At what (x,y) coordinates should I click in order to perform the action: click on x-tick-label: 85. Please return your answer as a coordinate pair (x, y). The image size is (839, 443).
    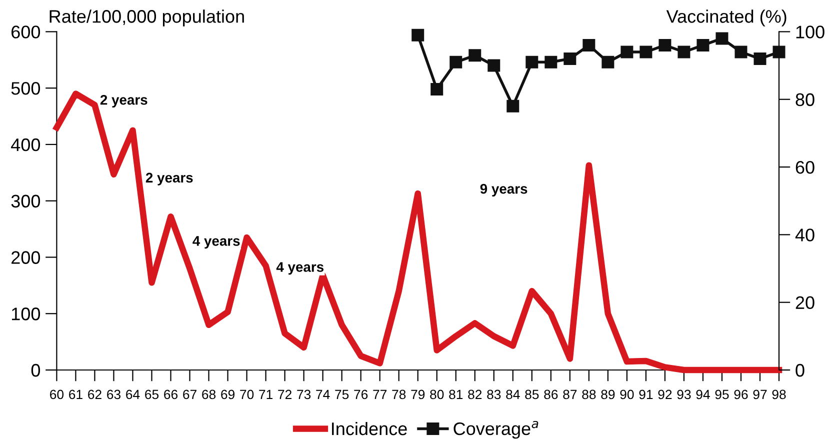
    Looking at the image, I should click on (532, 395).